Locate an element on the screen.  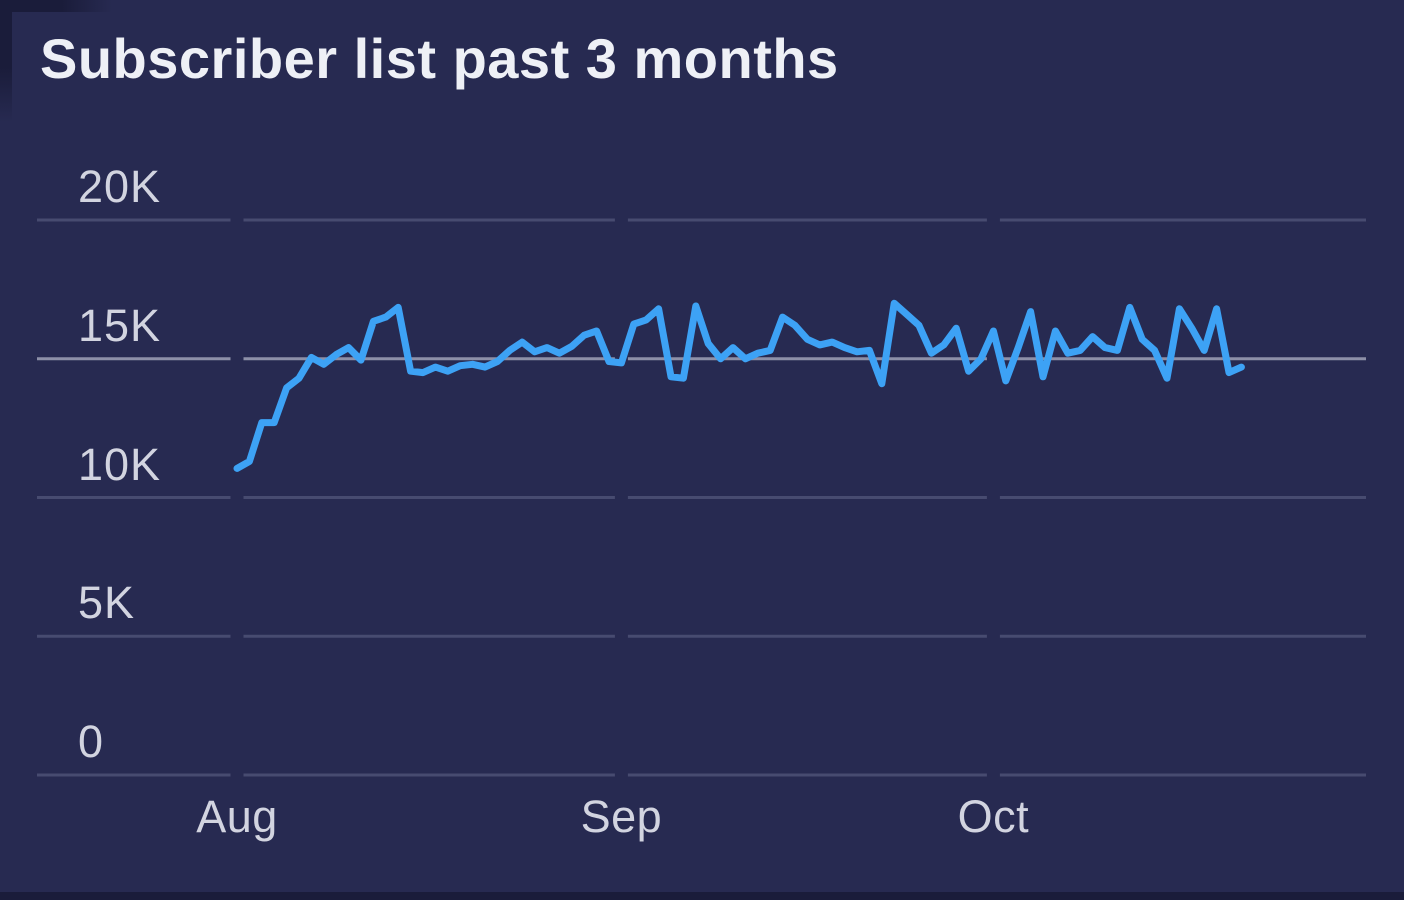
page-edge-left is located at coordinates (6, 61).